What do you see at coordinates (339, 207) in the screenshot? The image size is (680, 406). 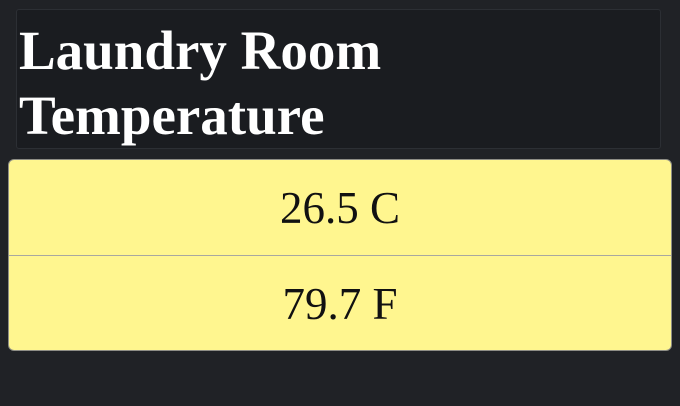 I see `celsius-reading: 26.5 C` at bounding box center [339, 207].